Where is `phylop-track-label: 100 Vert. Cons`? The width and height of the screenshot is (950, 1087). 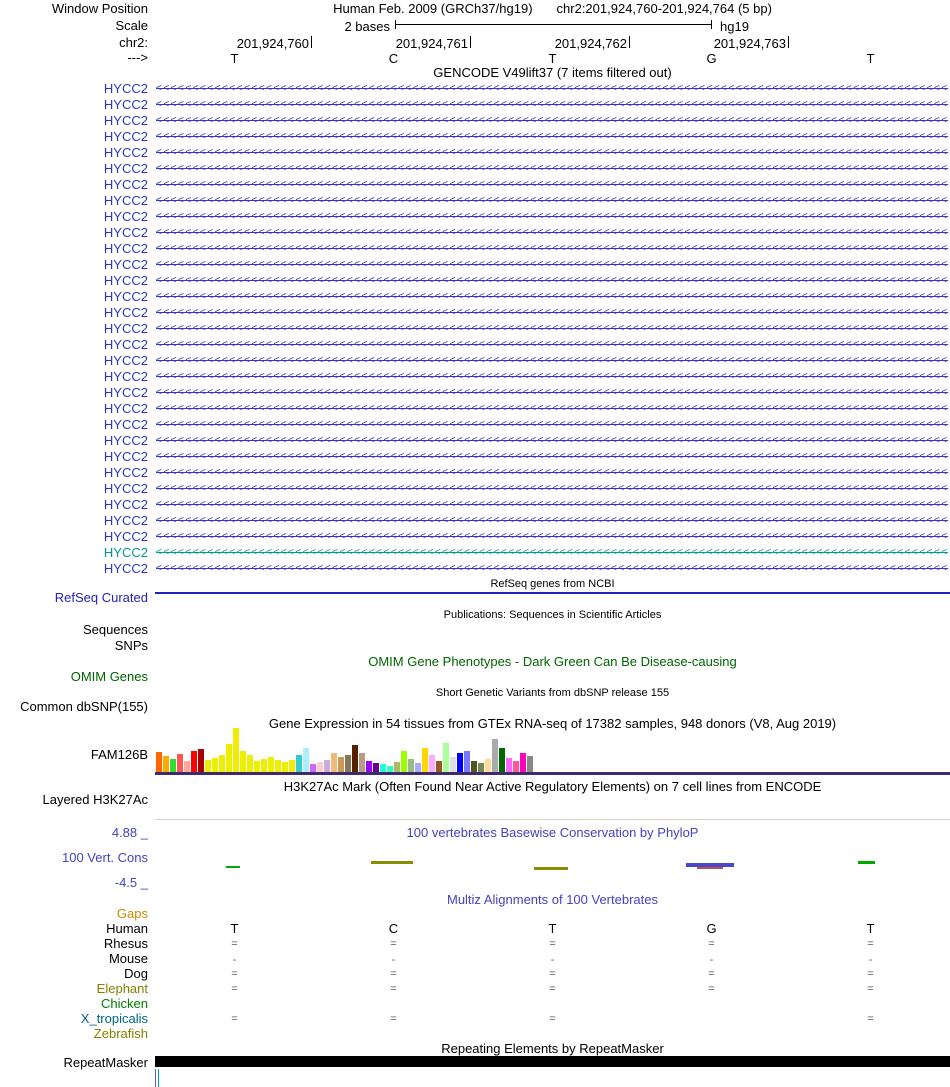
phylop-track-label: 100 Vert. Cons is located at coordinates (105, 857).